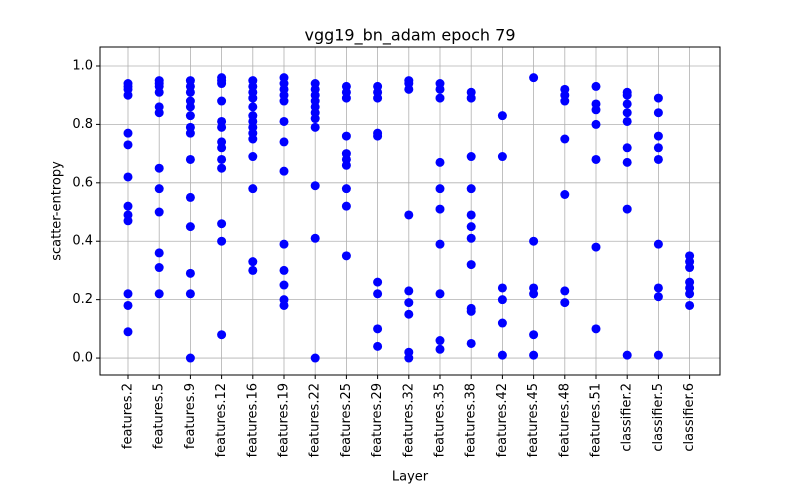  Describe the element at coordinates (82, 299) in the screenshot. I see `y-tick-label: 0.2` at that location.